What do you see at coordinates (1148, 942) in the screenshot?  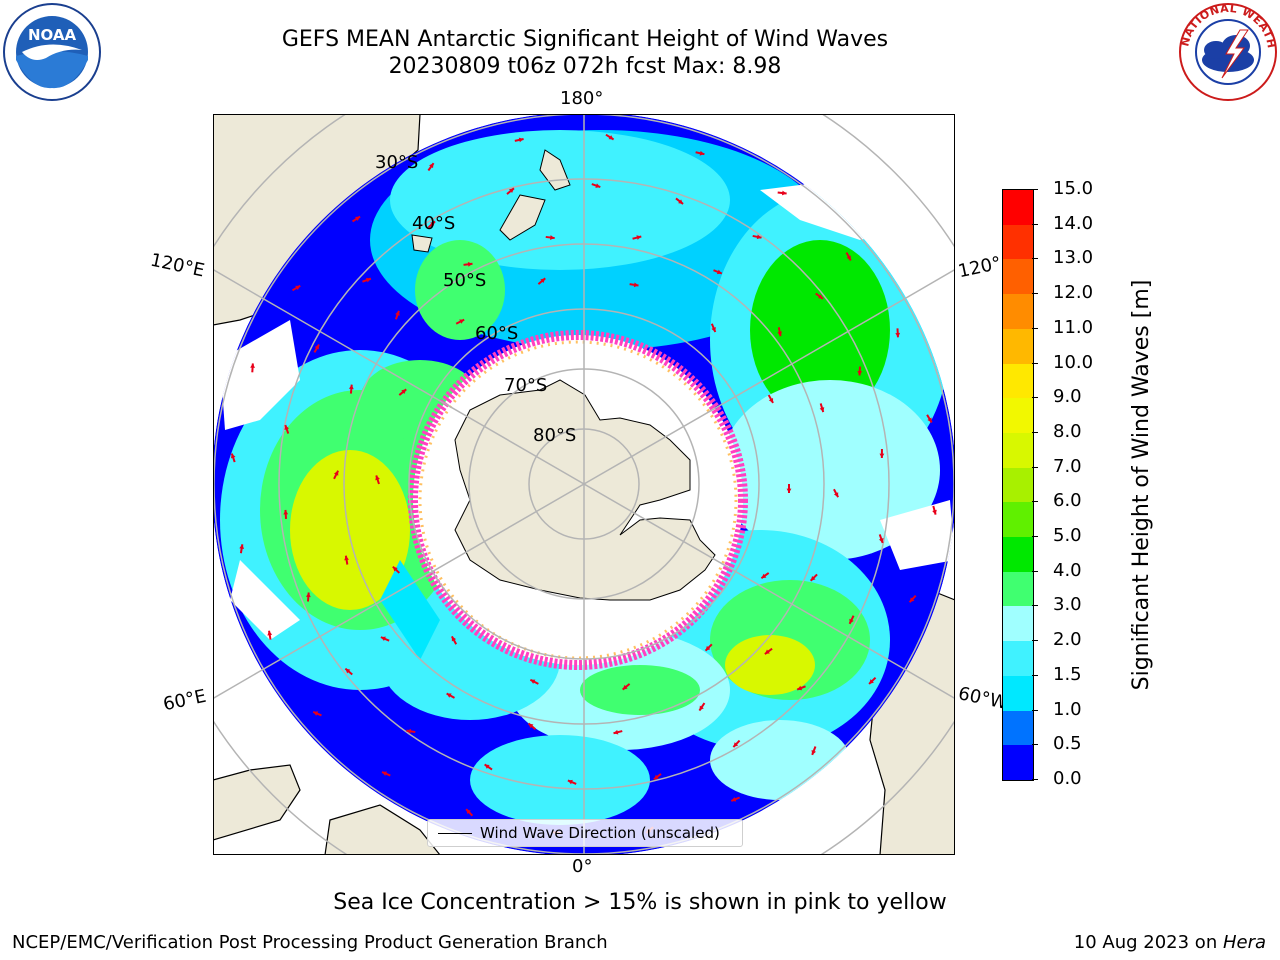 I see `run-date-text: 10 Aug 2023 on` at bounding box center [1148, 942].